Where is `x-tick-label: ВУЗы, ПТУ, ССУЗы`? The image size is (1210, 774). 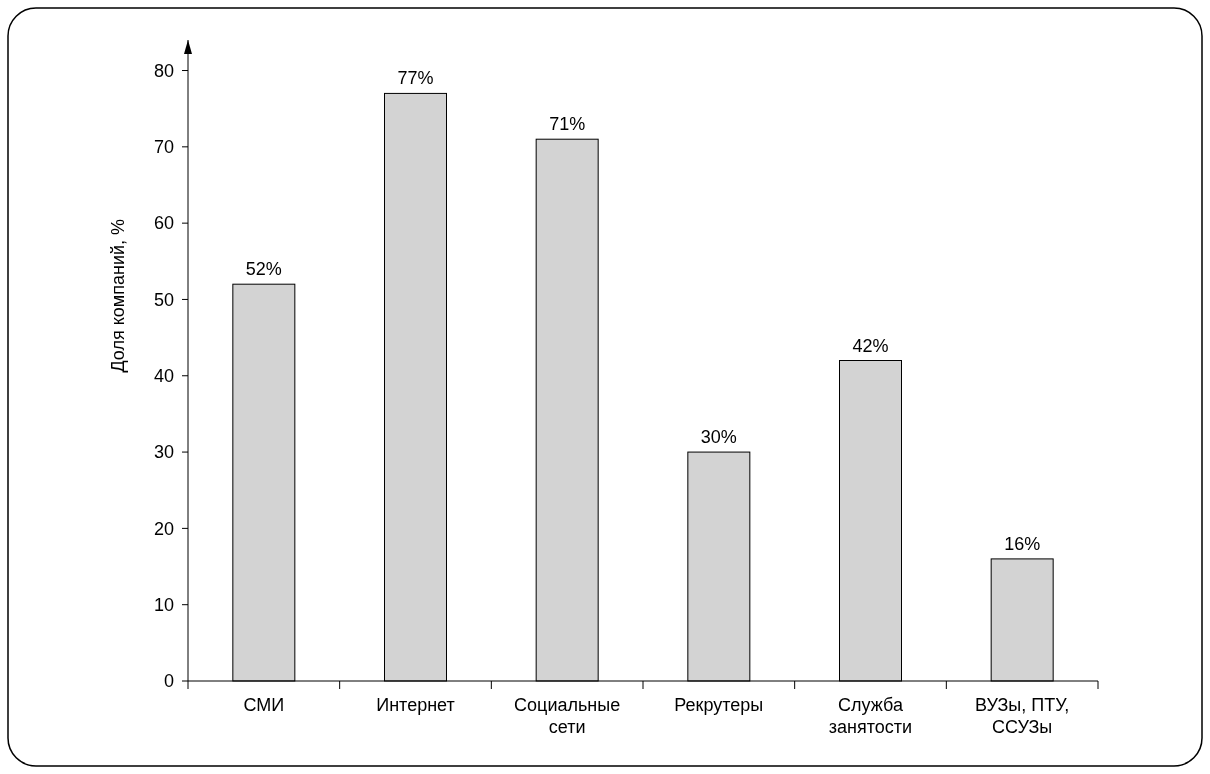
x-tick-label: ВУЗы, ПТУ, ССУЗы is located at coordinates (1022, 716).